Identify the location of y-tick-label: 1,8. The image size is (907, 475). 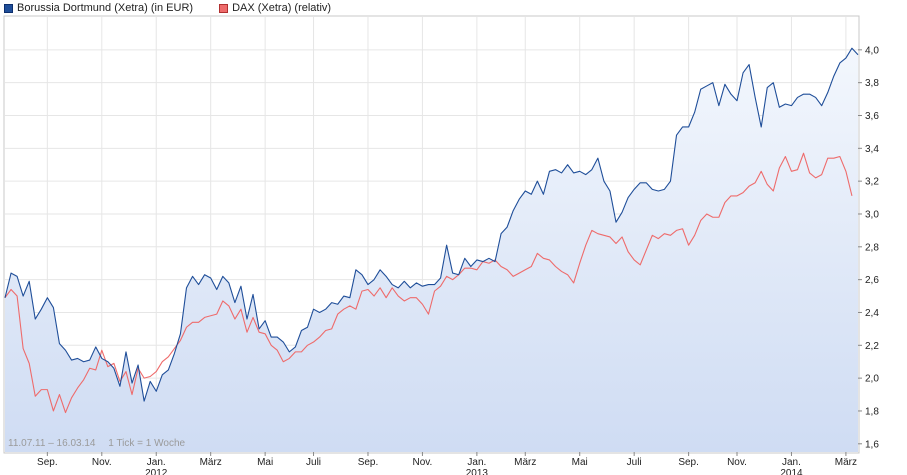
(872, 411).